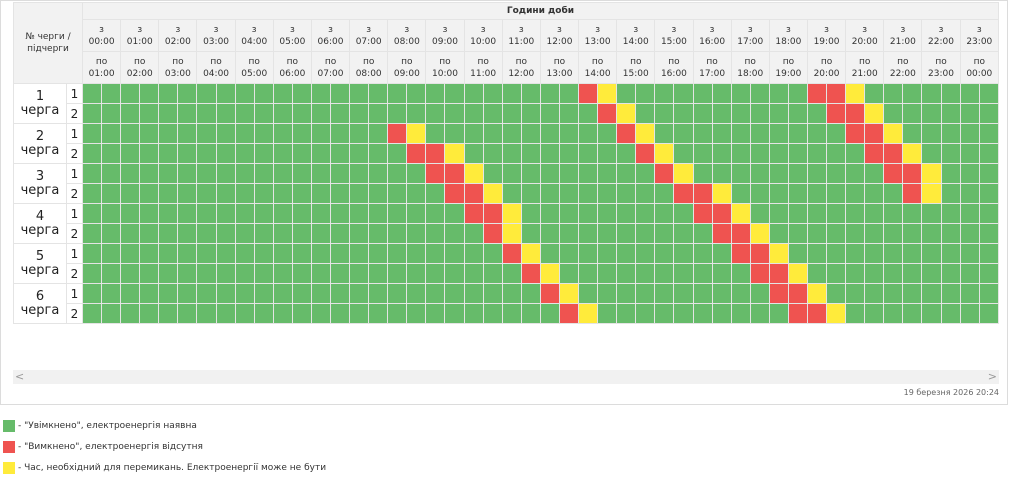 This screenshot has height=477, width=1010. What do you see at coordinates (103, 447) in the screenshot?
I see `legend-off: - "Вимкнено", електроенергія відсутня` at bounding box center [103, 447].